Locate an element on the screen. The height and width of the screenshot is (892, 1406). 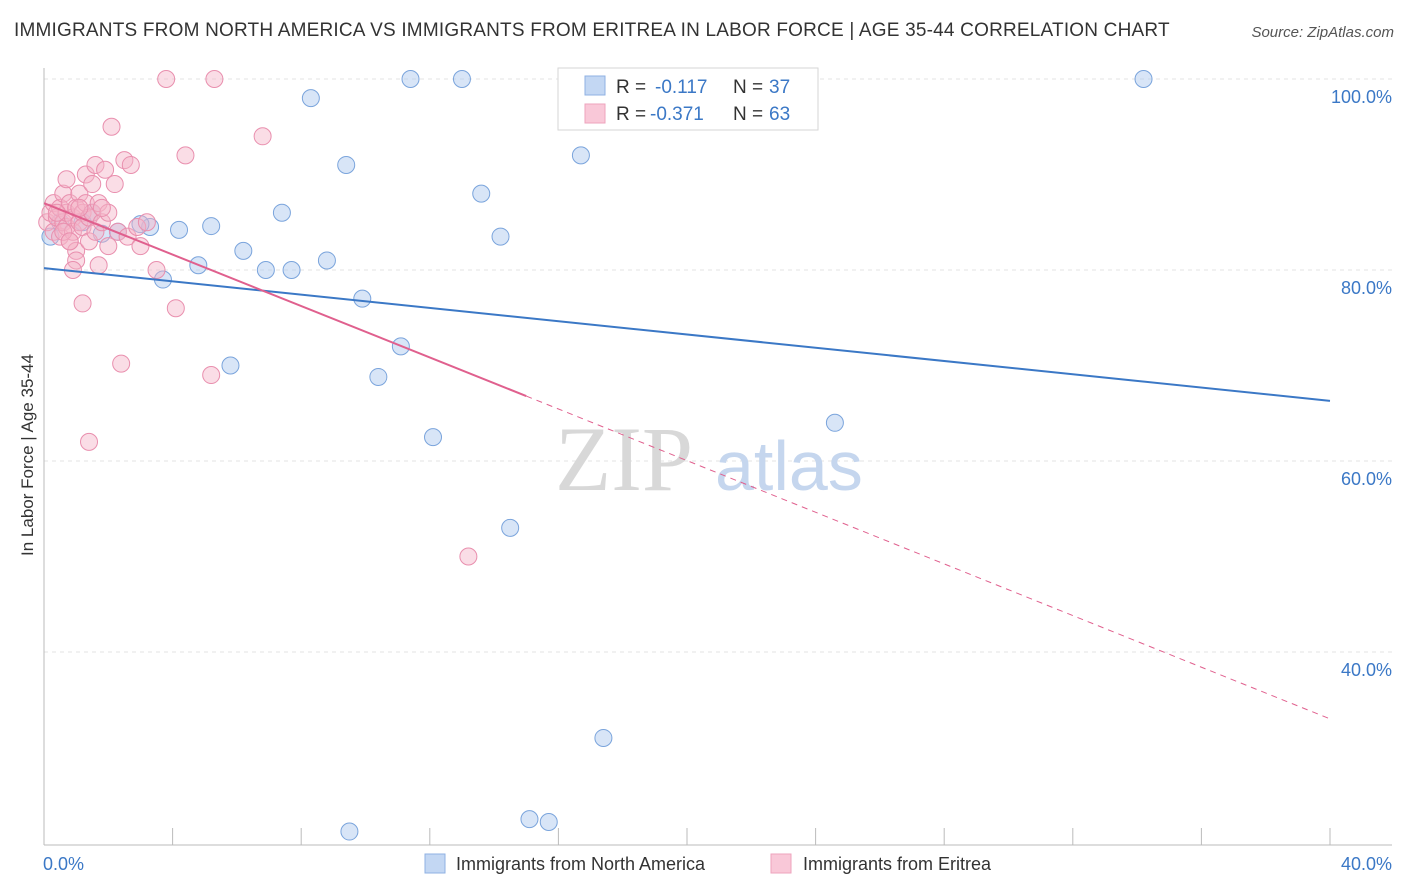
legend-swatch-blue is located at coordinates (595, 85).